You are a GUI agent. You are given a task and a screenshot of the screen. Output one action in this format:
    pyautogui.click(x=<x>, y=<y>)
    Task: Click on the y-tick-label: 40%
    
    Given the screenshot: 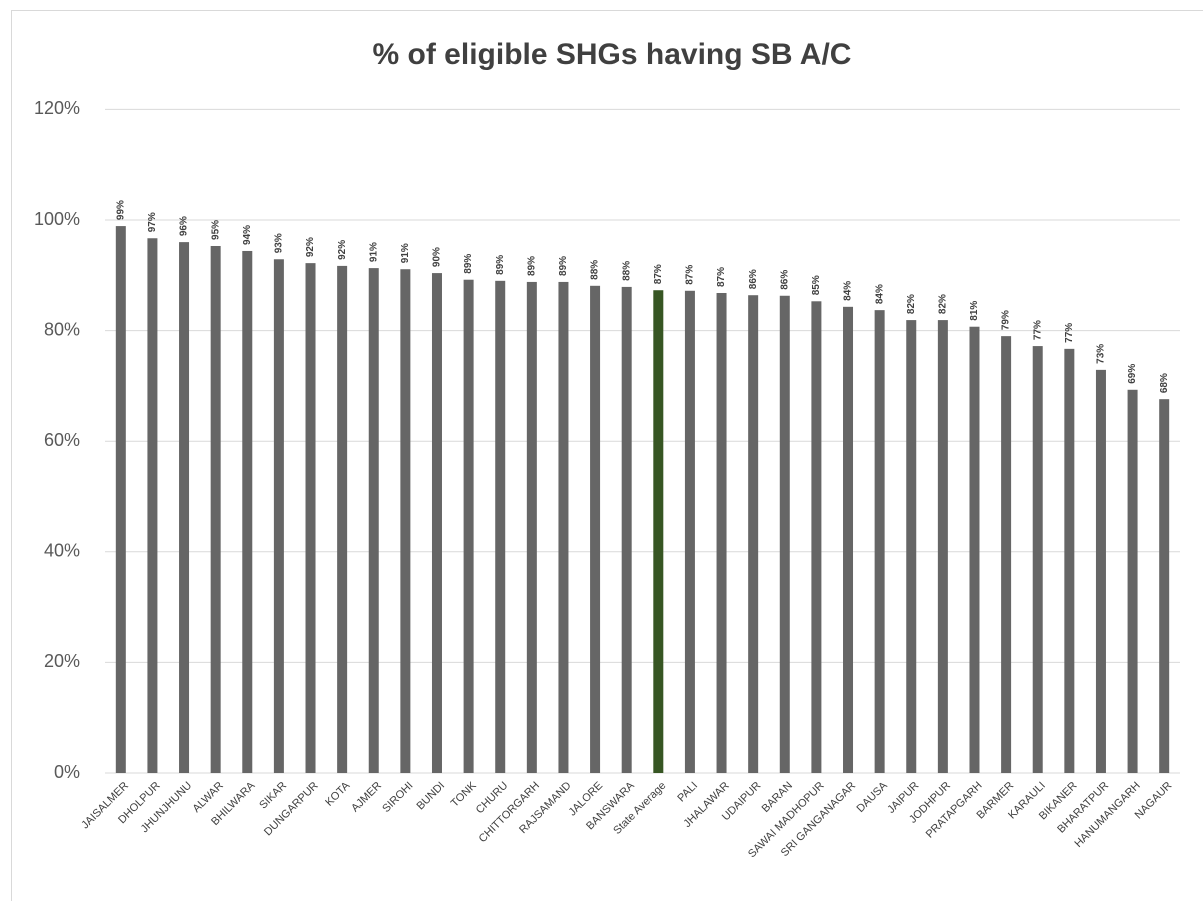 What is the action you would take?
    pyautogui.click(x=62, y=551)
    